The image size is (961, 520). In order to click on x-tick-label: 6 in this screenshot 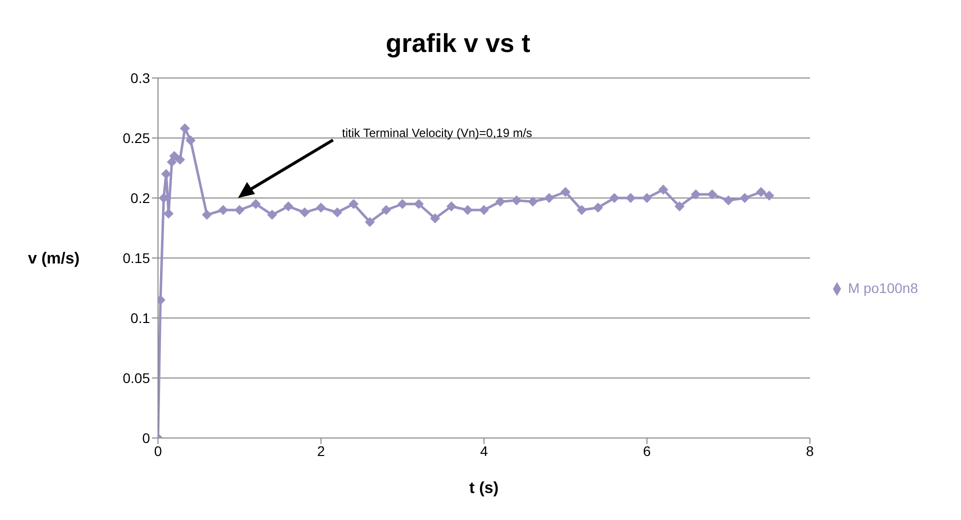, I will do `click(647, 450)`.